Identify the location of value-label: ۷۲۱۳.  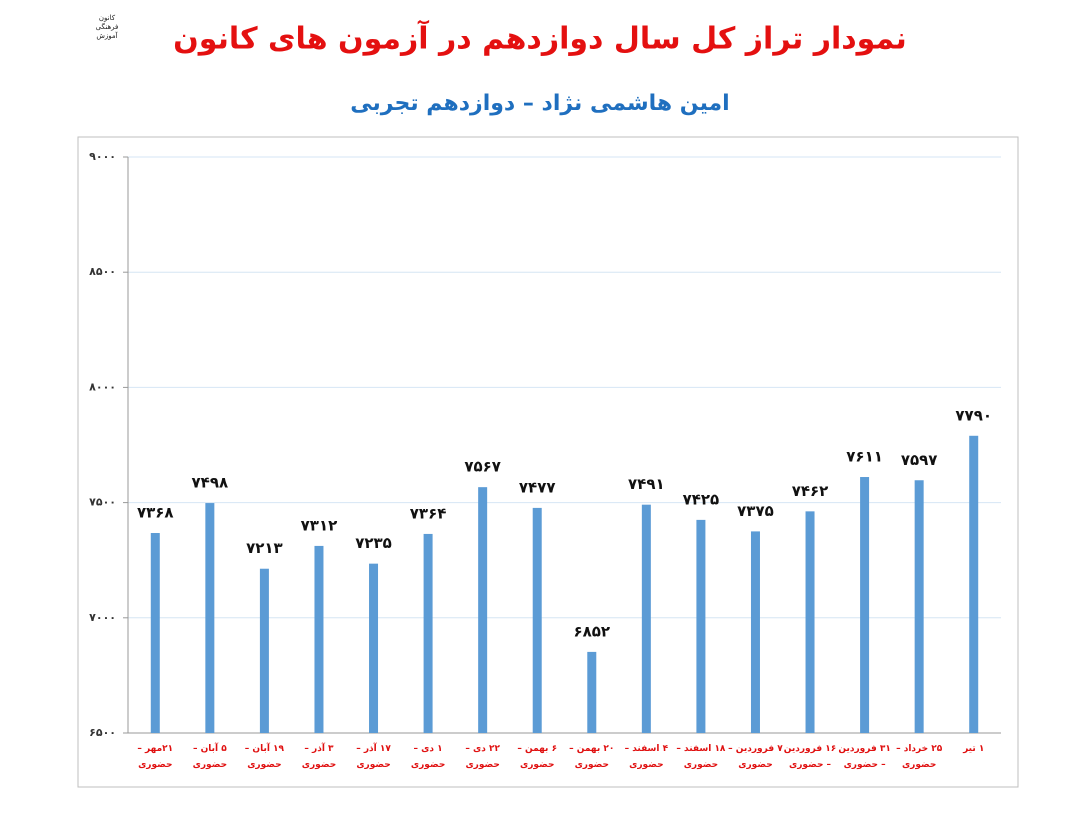
(264, 548).